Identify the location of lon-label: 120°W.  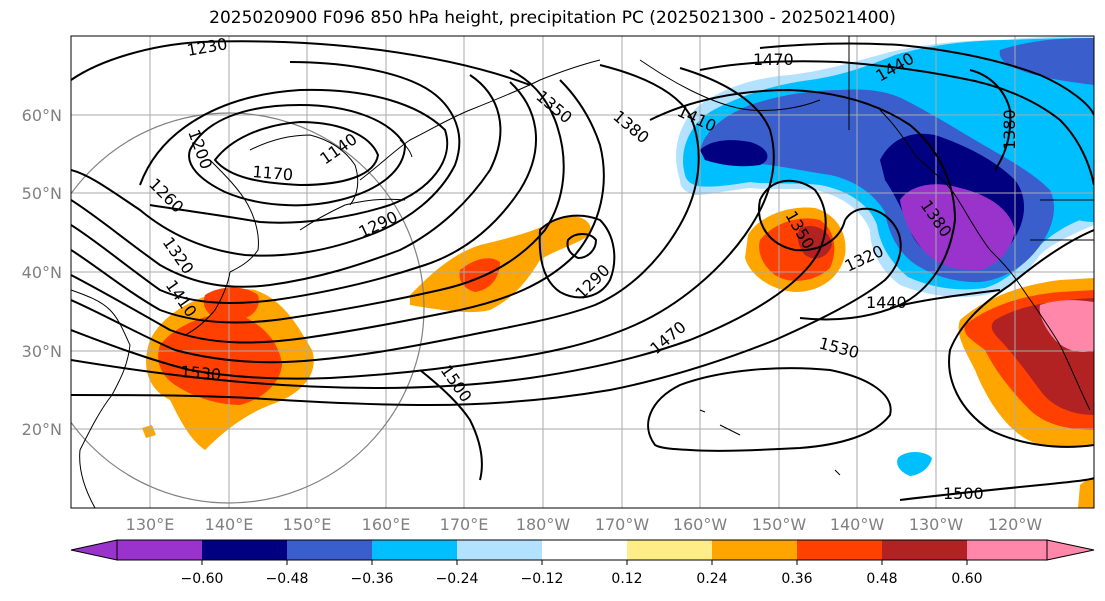
(1015, 524).